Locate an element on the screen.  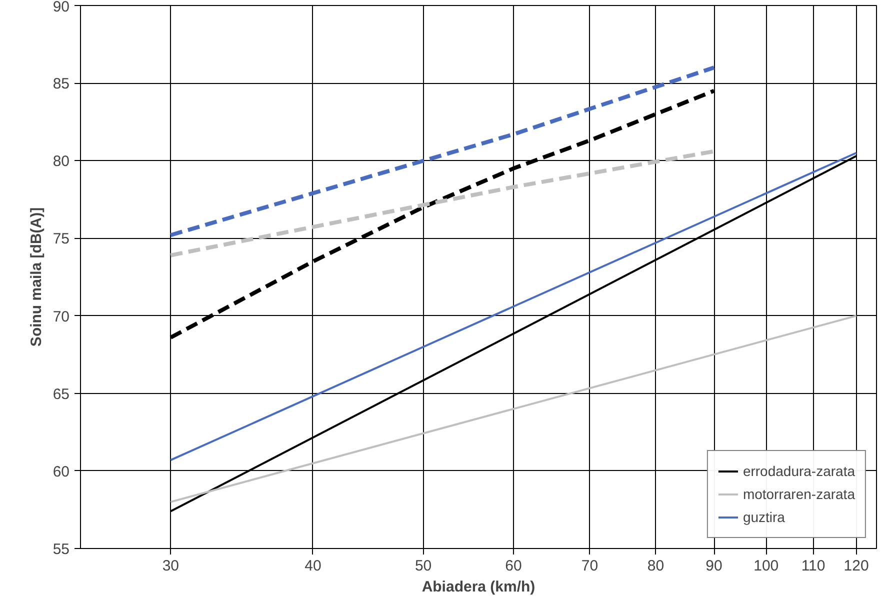
y-tick-label: 75 is located at coordinates (61, 239).